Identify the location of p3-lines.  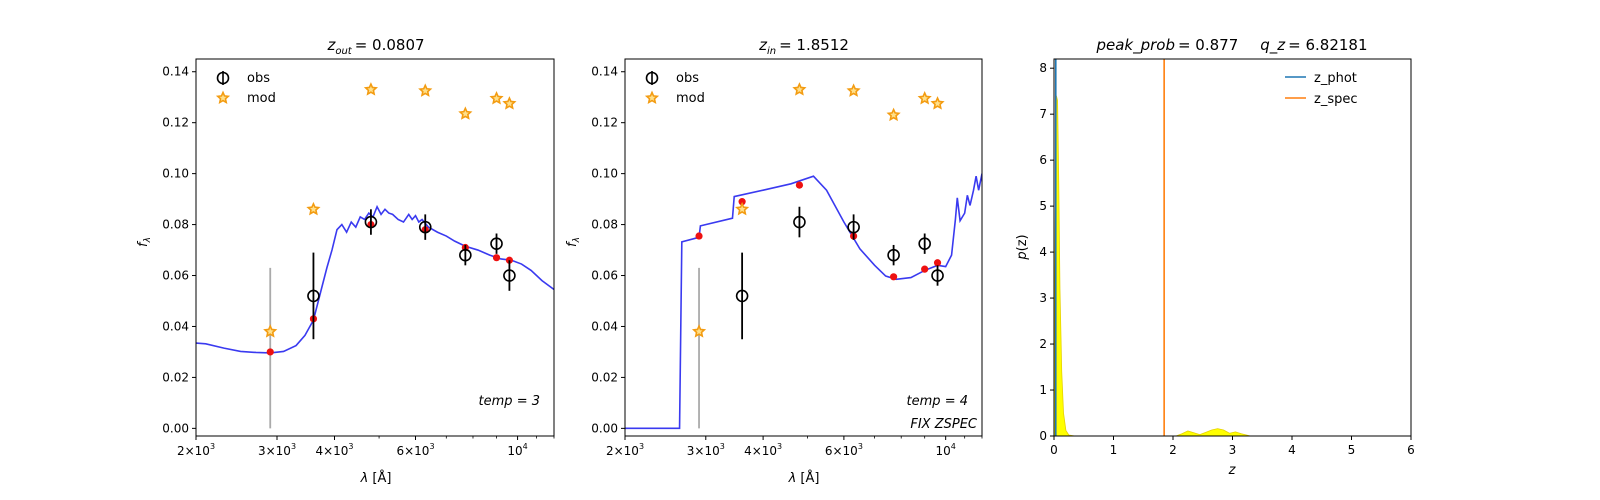
(1109, 247).